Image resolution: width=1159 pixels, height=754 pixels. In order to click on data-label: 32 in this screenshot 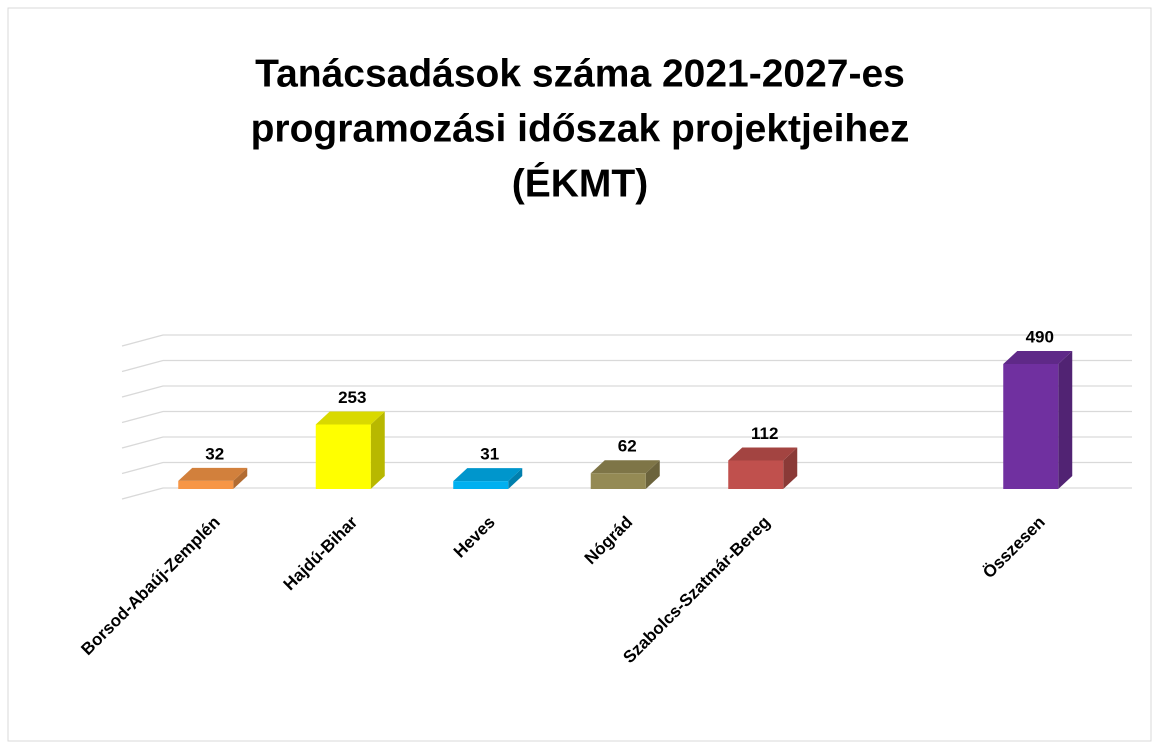, I will do `click(214, 453)`.